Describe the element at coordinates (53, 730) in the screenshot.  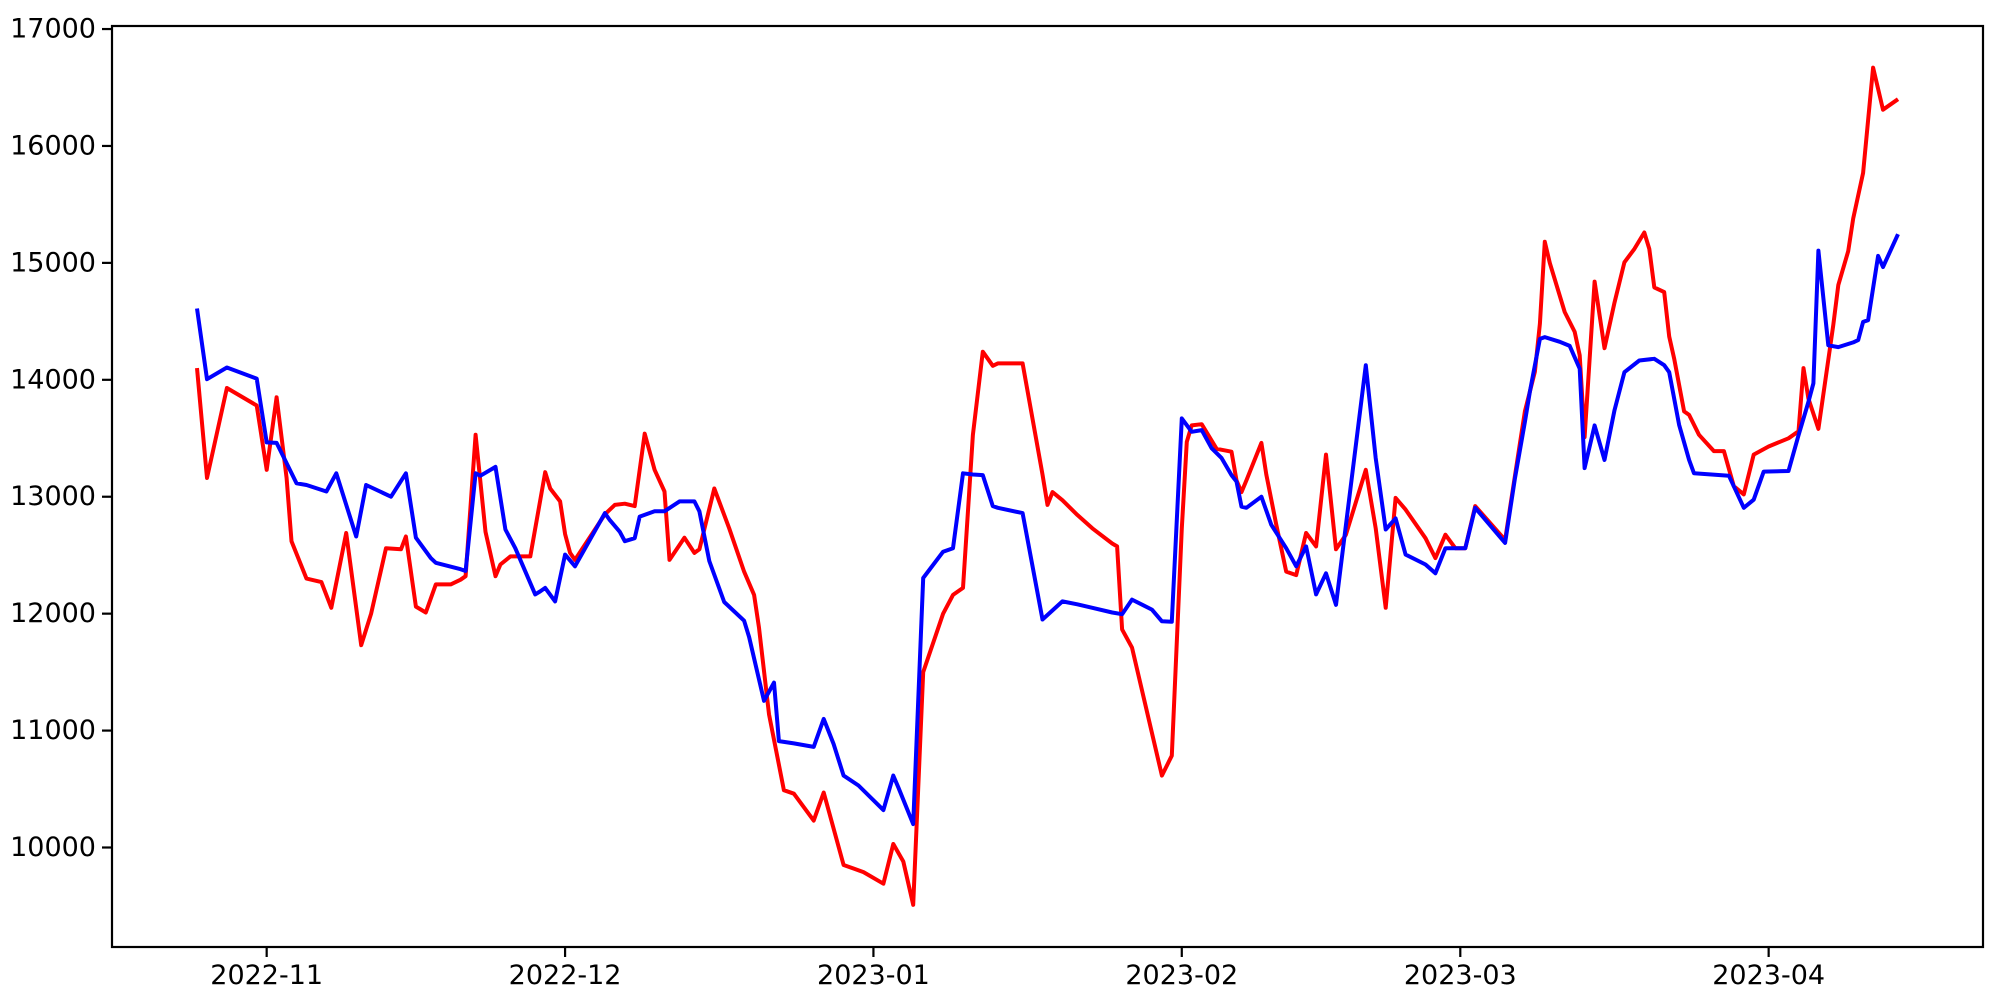
I see `y-tick-label: 11000` at that location.